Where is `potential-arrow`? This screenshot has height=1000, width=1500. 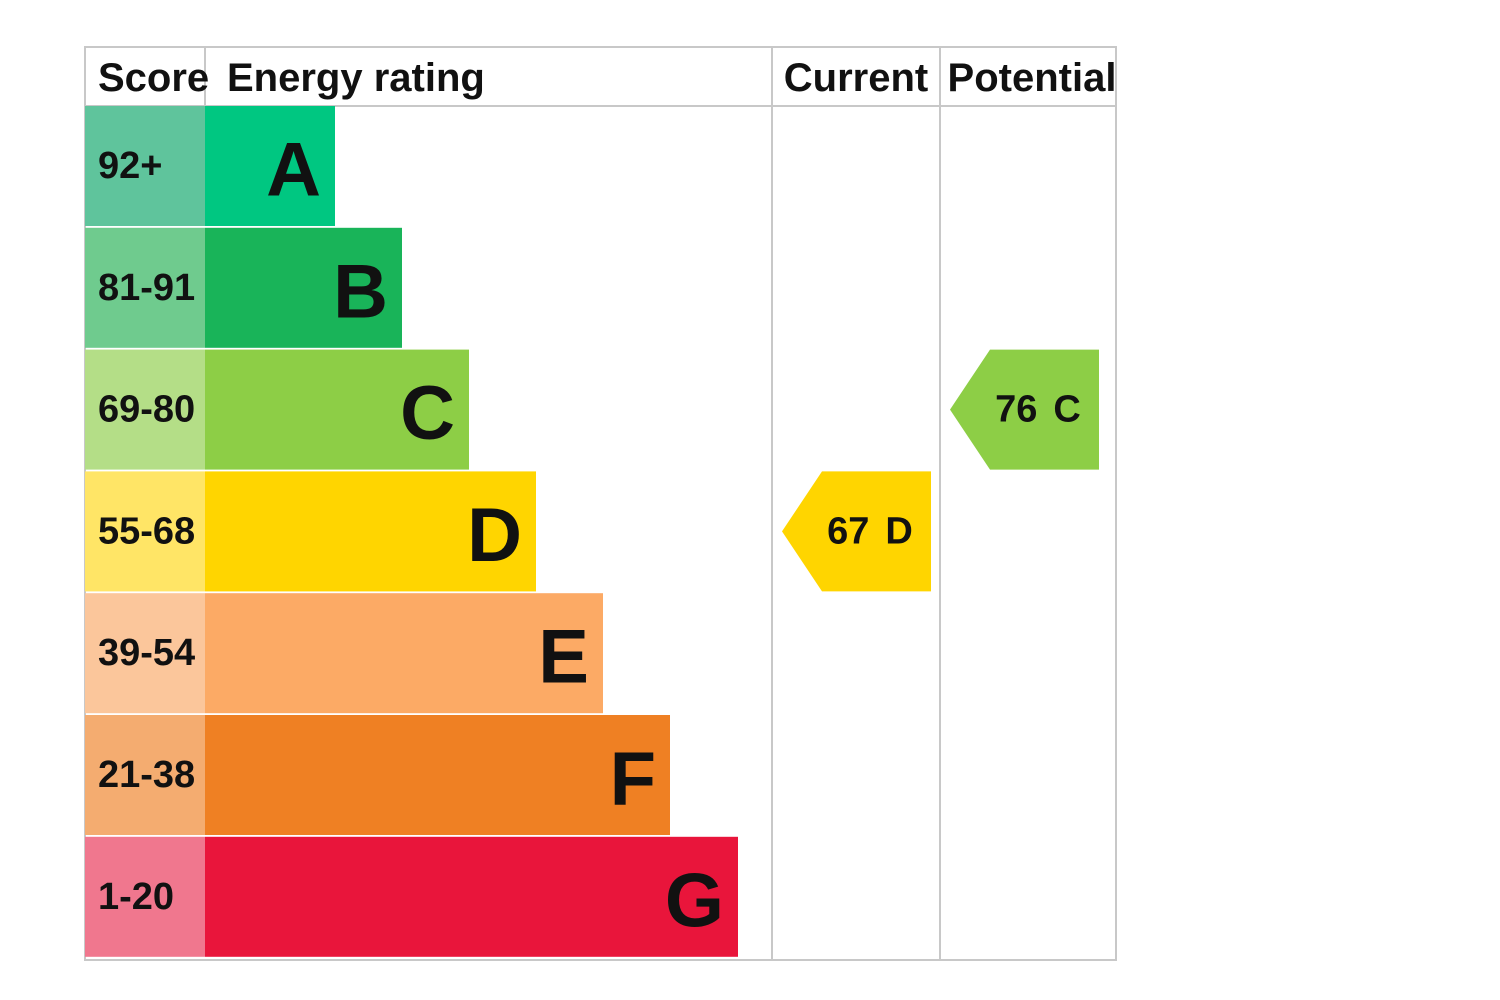
potential-arrow is located at coordinates (1024, 409).